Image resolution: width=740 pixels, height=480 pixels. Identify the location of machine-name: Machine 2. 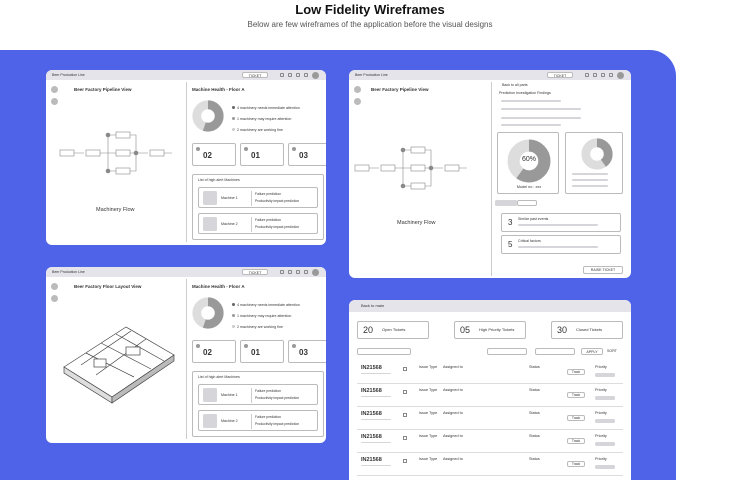
(229, 421).